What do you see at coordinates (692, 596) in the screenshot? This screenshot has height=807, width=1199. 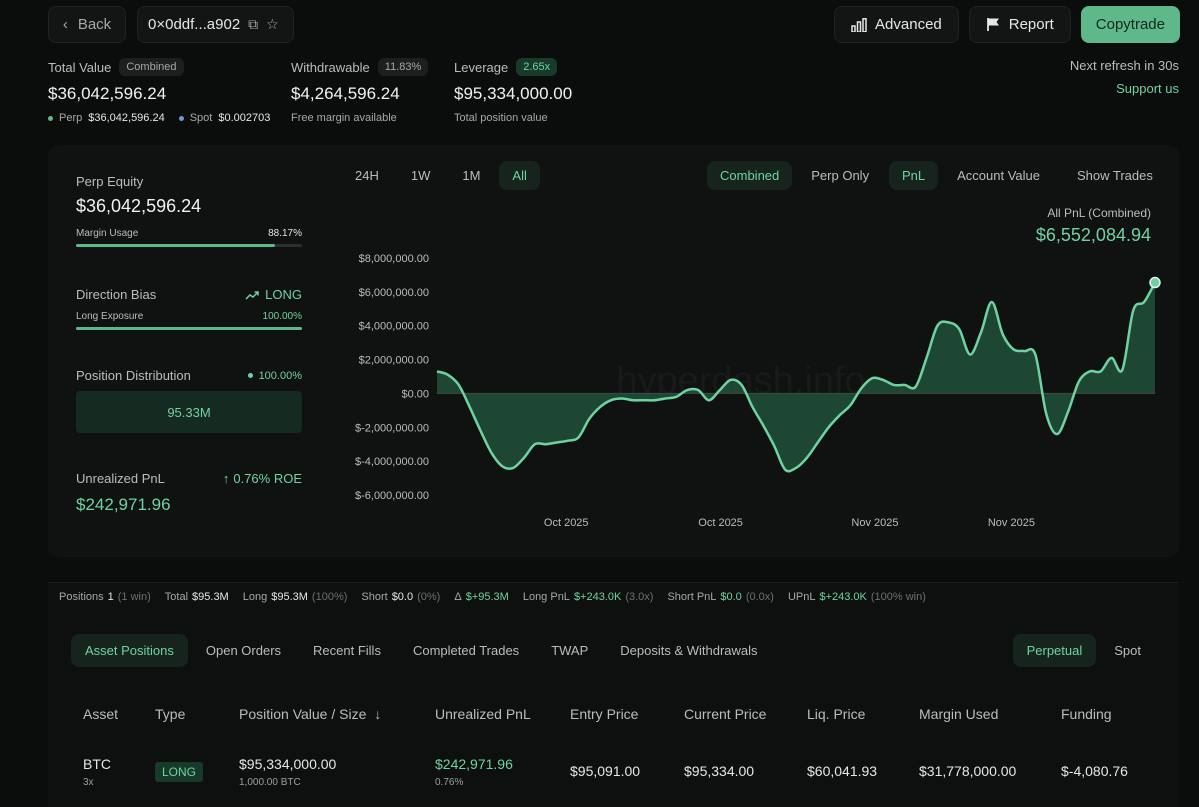 I see `strip-short-pnl-label: Short PnL` at bounding box center [692, 596].